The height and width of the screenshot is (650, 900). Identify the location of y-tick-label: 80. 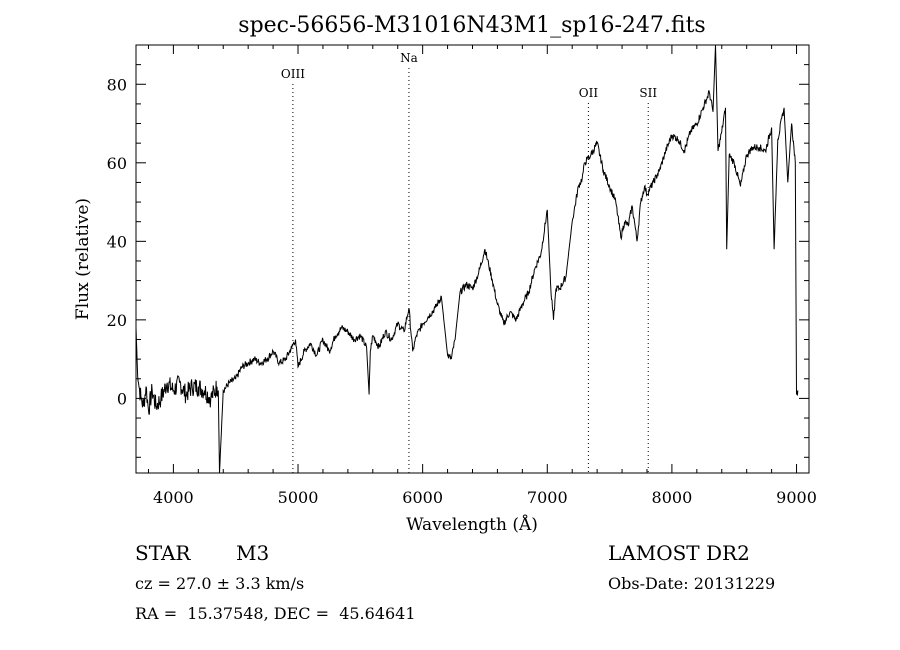
(117, 84).